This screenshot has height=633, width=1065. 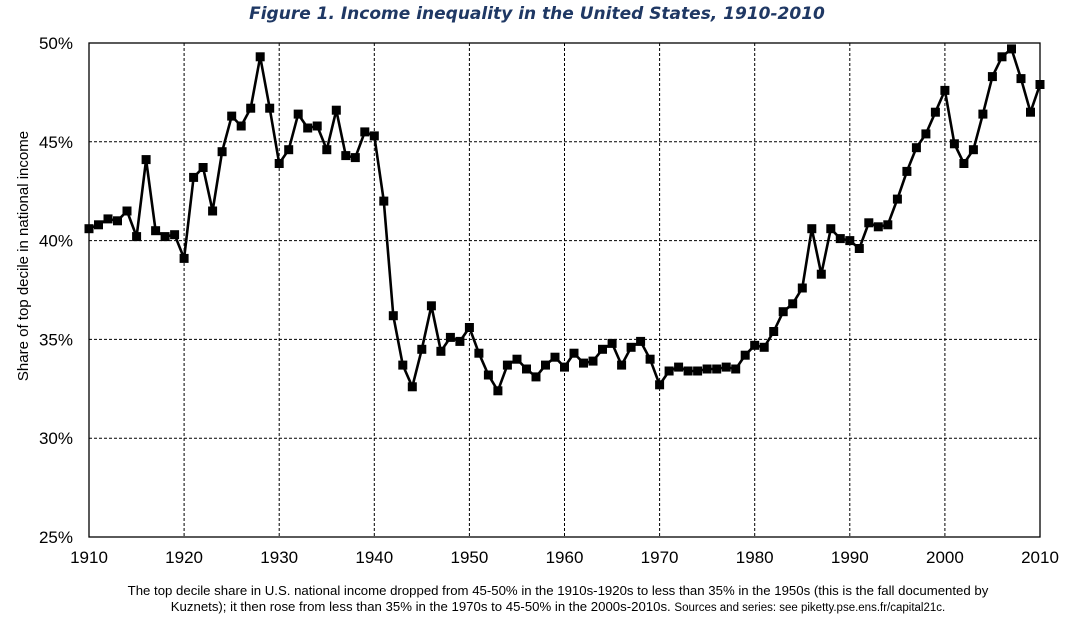 What do you see at coordinates (279, 557) in the screenshot?
I see `x-tick-label: 1930` at bounding box center [279, 557].